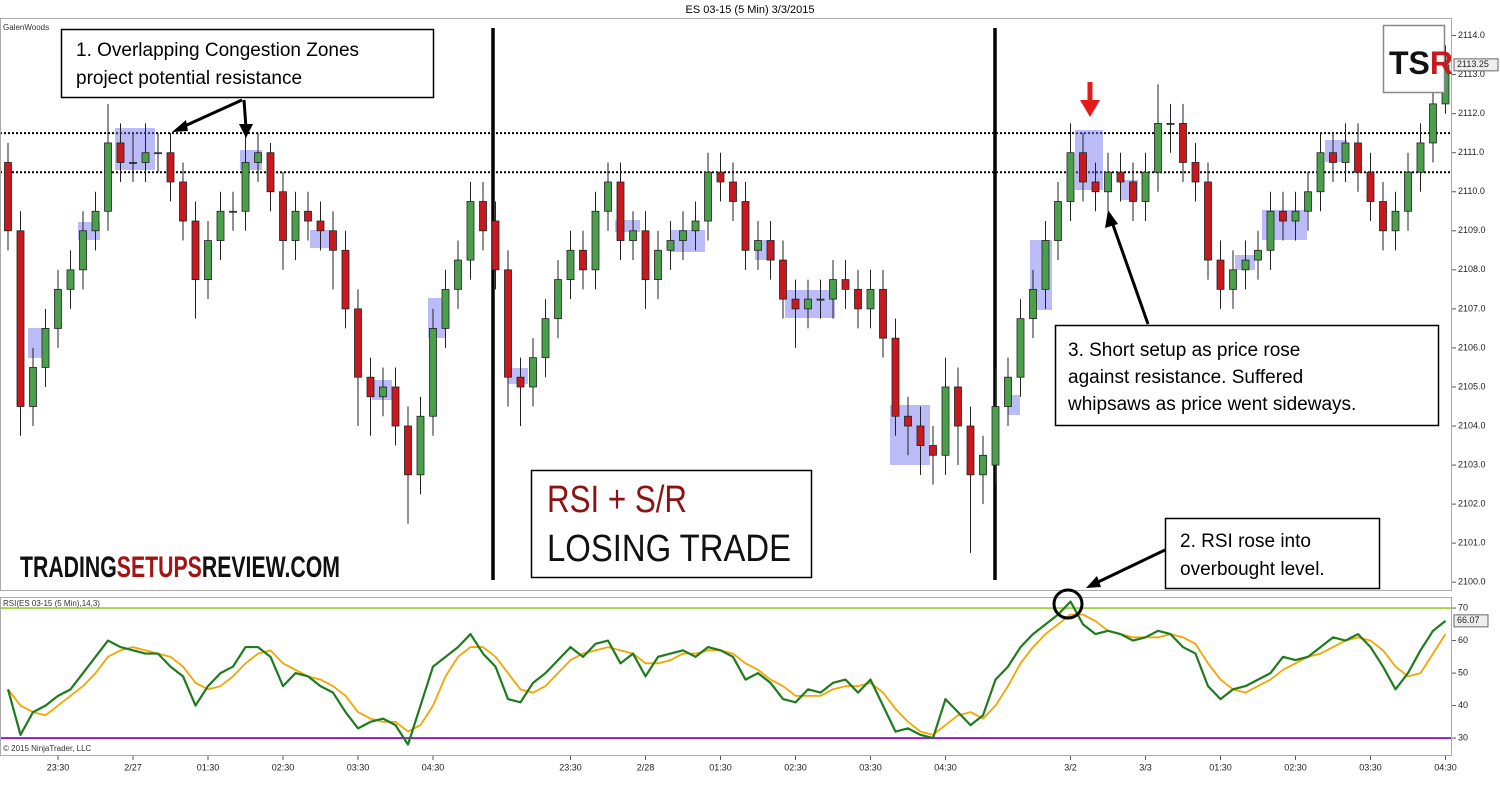 The width and height of the screenshot is (1500, 793). Describe the element at coordinates (1185, 377) in the screenshot. I see `annotation-line: against resistance. Suffered` at that location.